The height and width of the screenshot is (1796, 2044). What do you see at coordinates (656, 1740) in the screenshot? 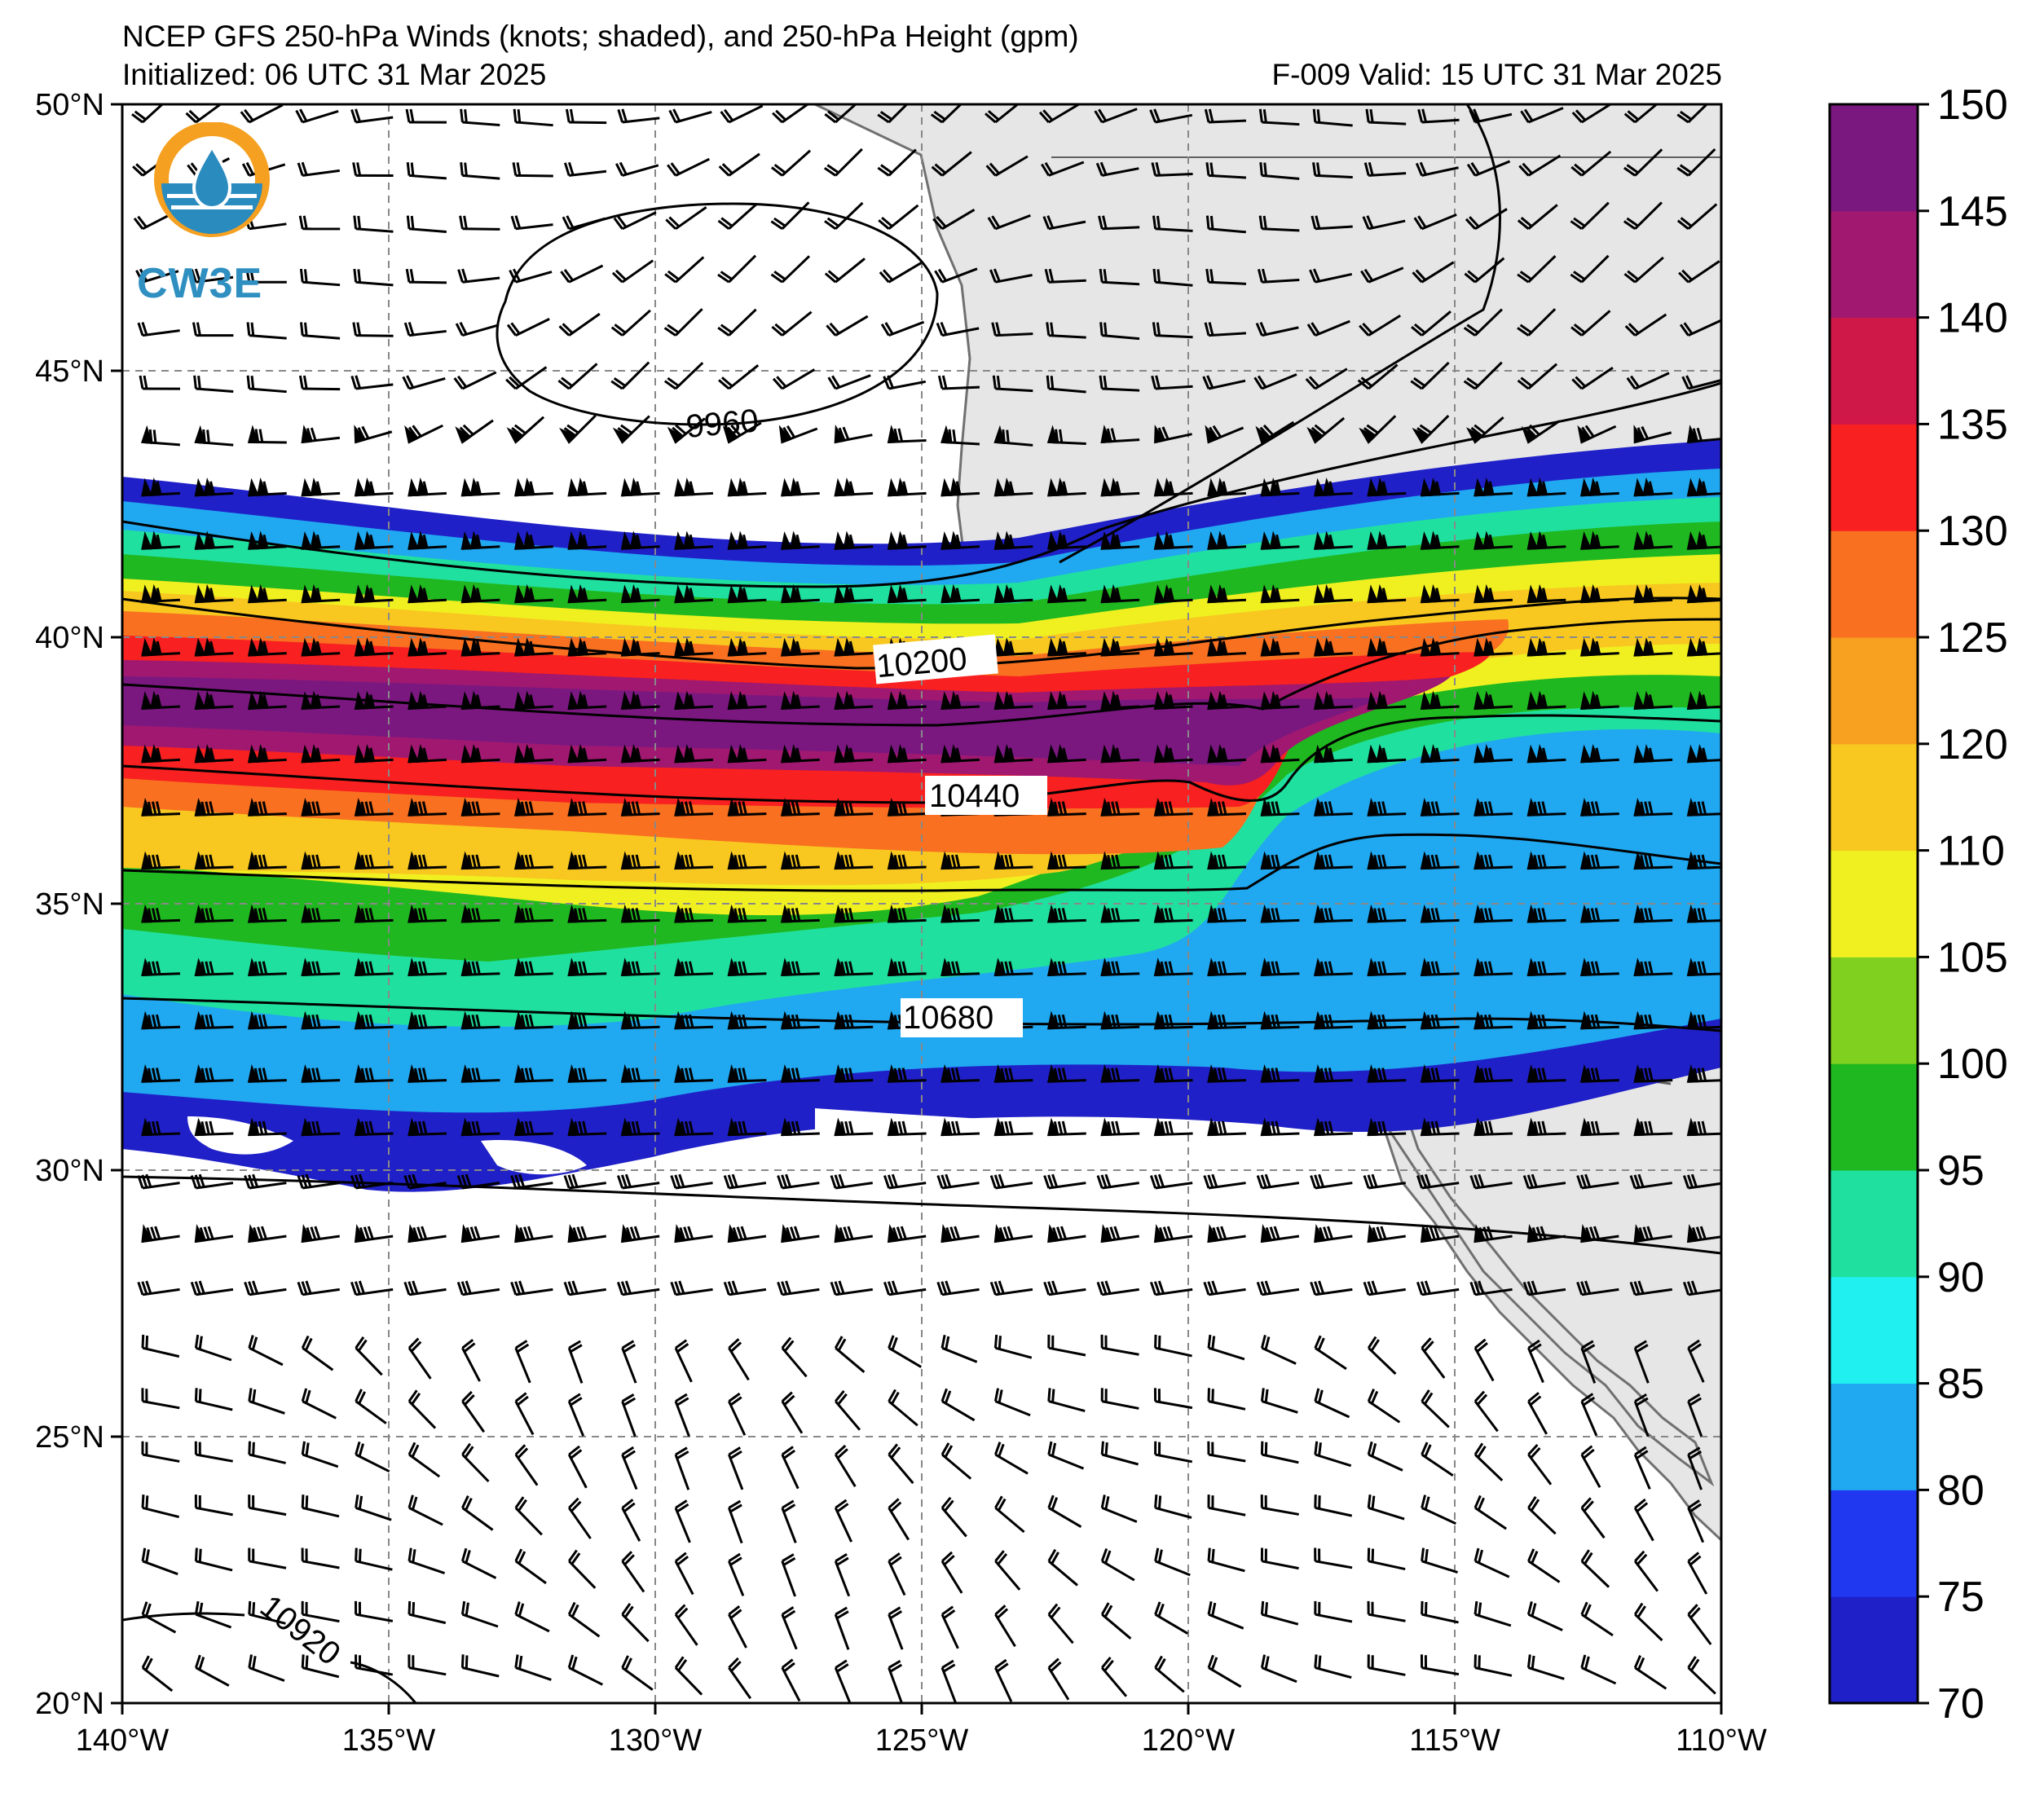
I see `lon-tick-130w: 130°W` at bounding box center [656, 1740].